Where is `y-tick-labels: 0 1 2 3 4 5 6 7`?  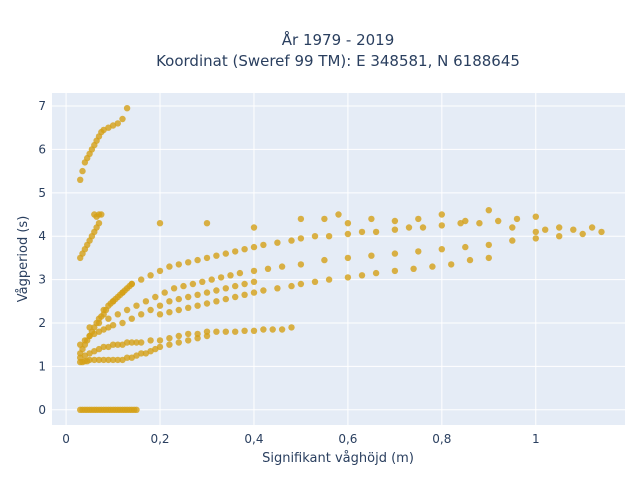 y-tick-labels: 0 1 2 3 4 5 6 7 is located at coordinates (42, 258).